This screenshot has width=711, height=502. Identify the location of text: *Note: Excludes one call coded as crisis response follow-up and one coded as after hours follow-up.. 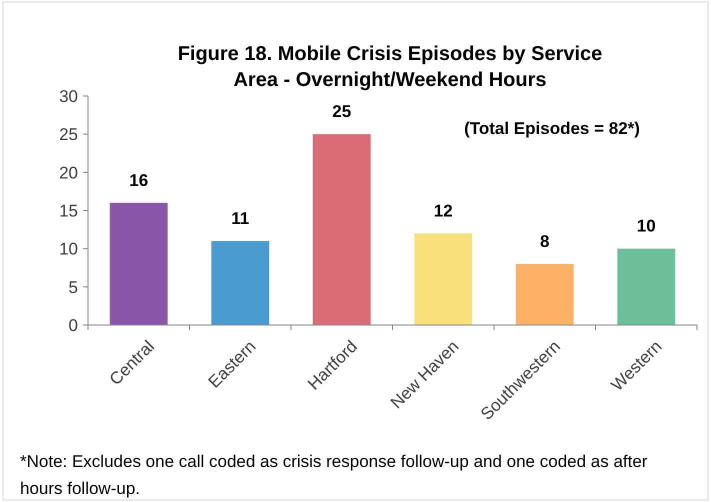
(334, 475).